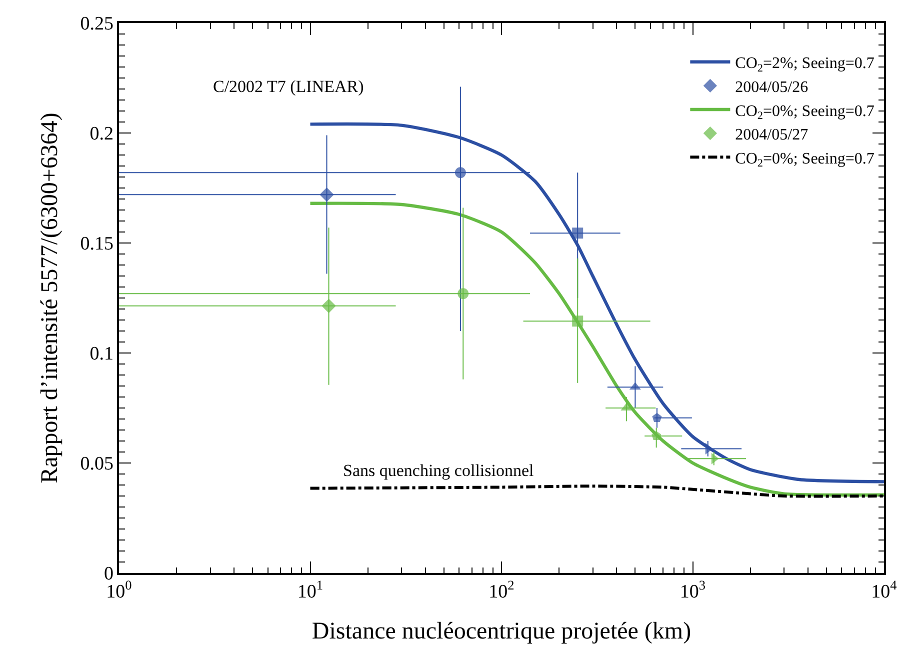  I want to click on x-tick-label: 10$^{4}$, so click(884, 590).